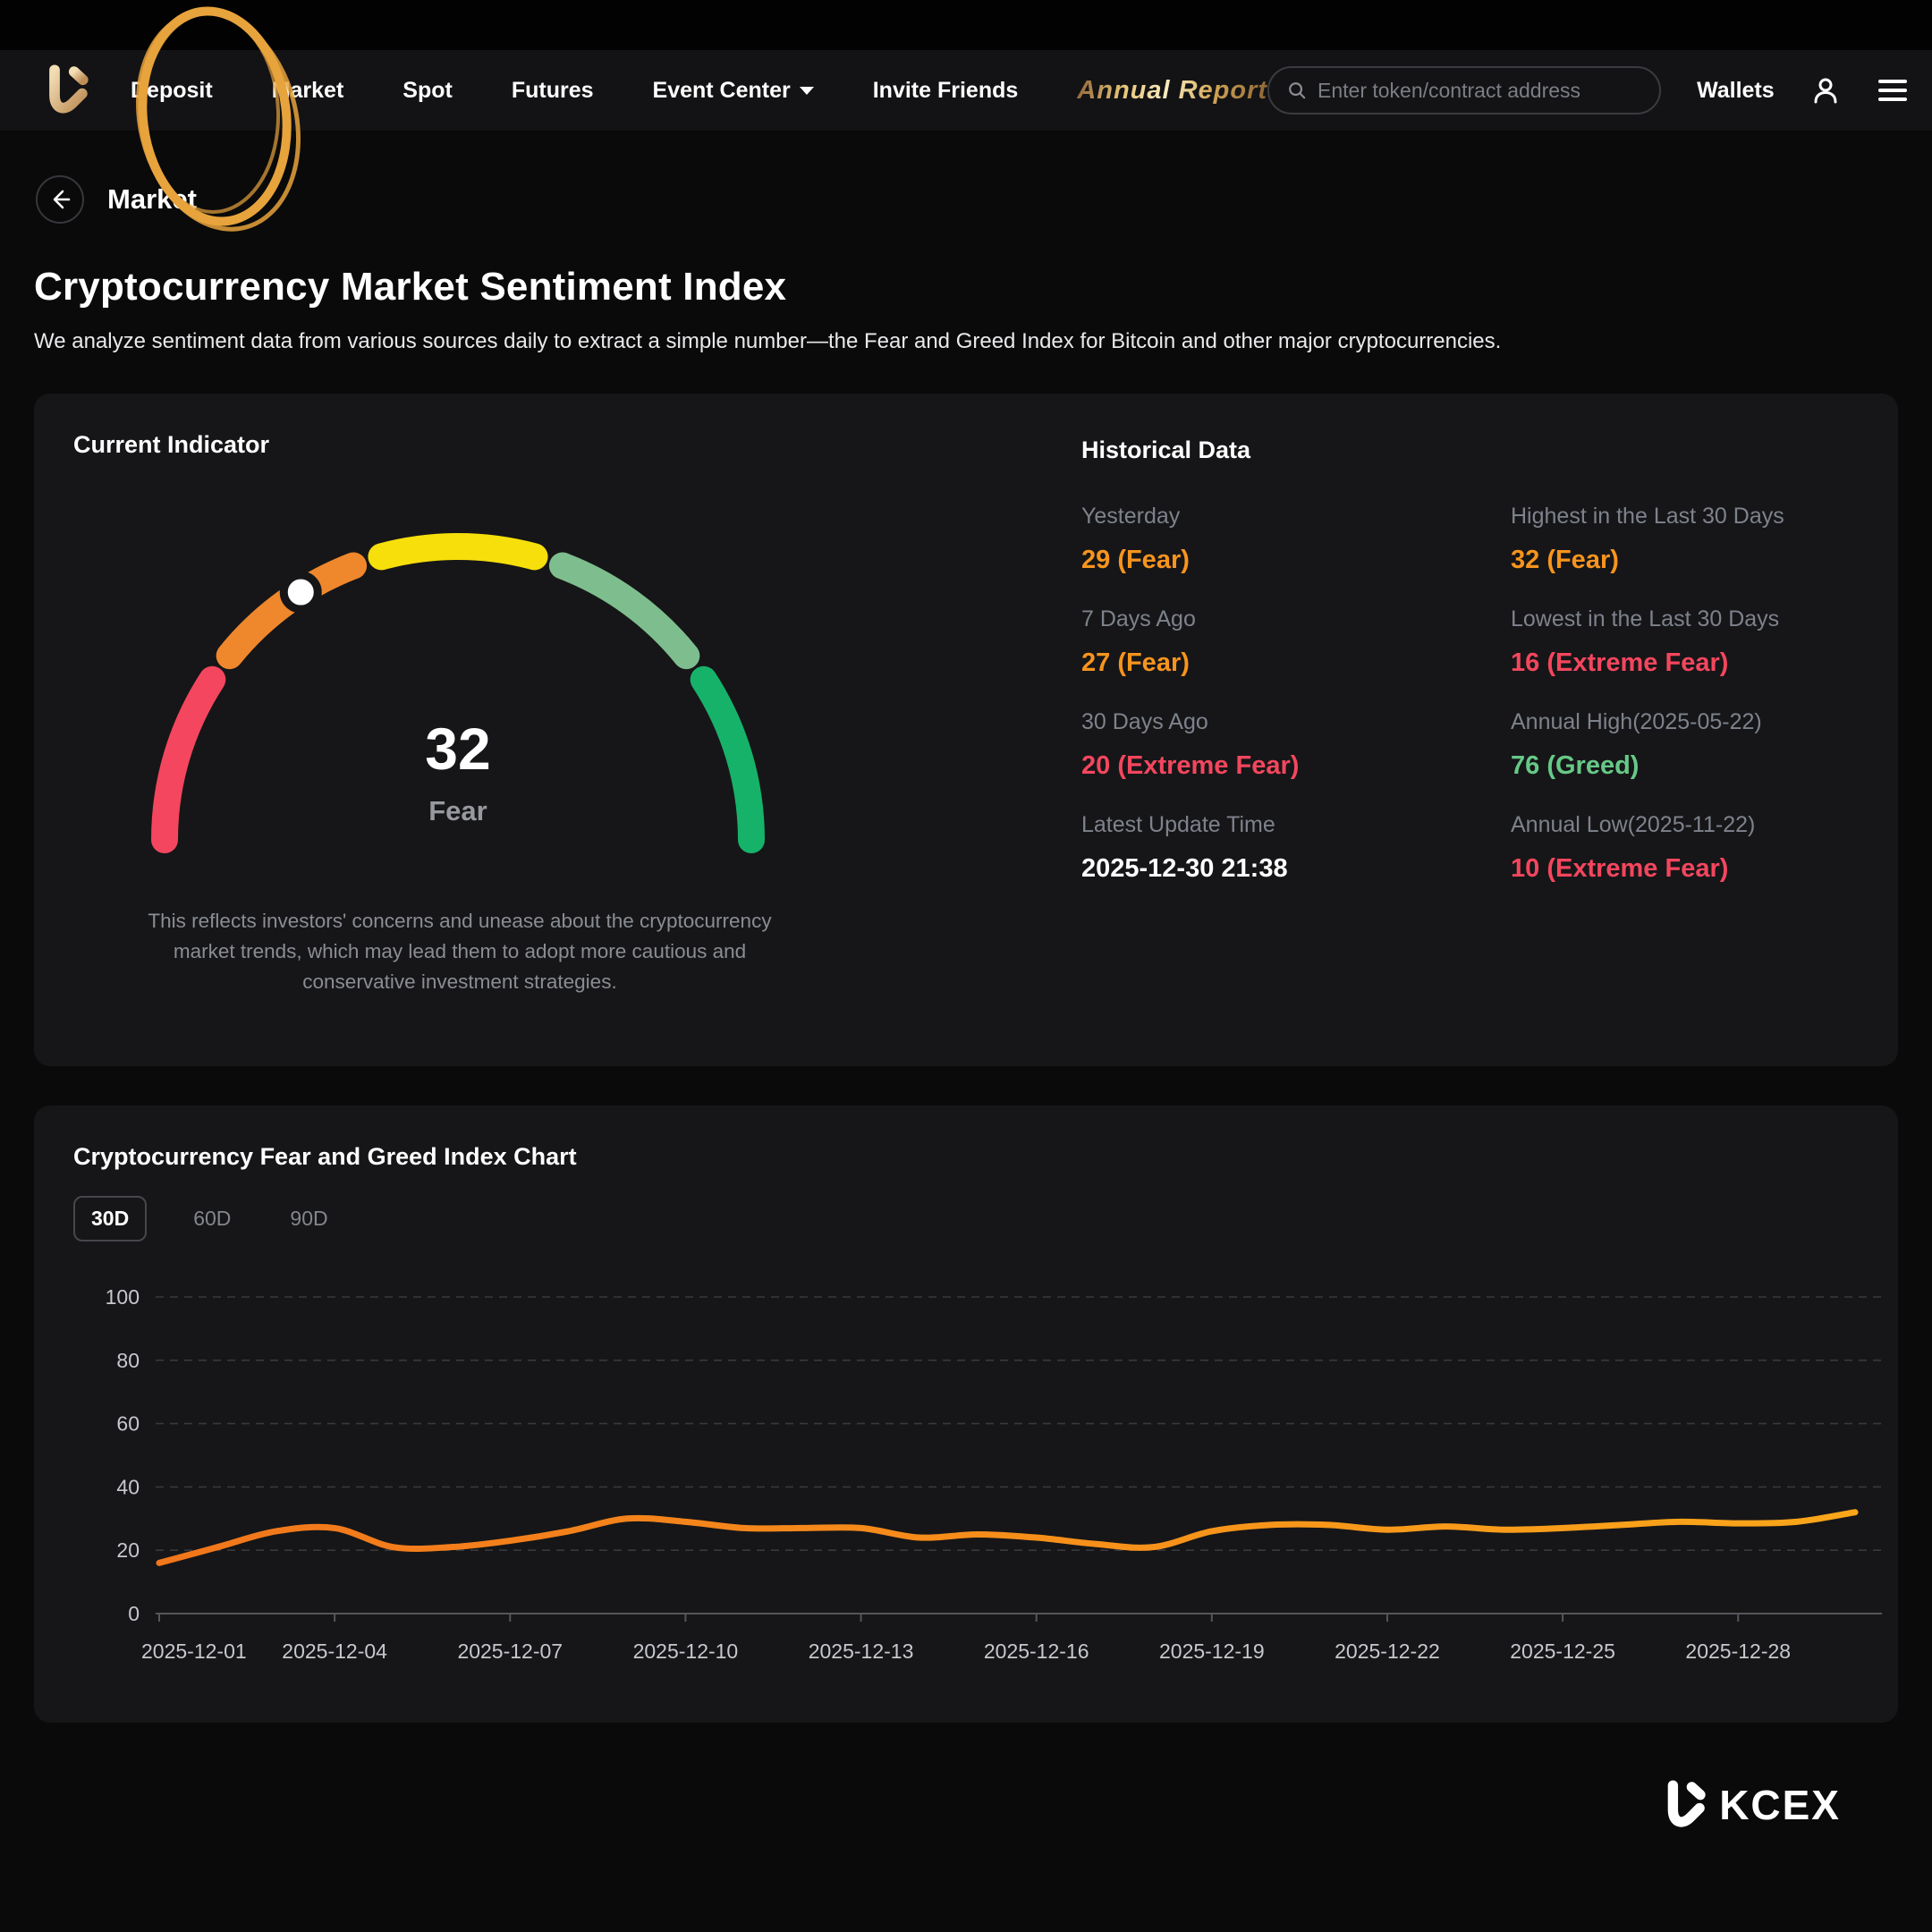 The width and height of the screenshot is (1932, 1932). Describe the element at coordinates (410, 287) in the screenshot. I see `page-title: Cryptocurrency Market Sentiment Index` at that location.